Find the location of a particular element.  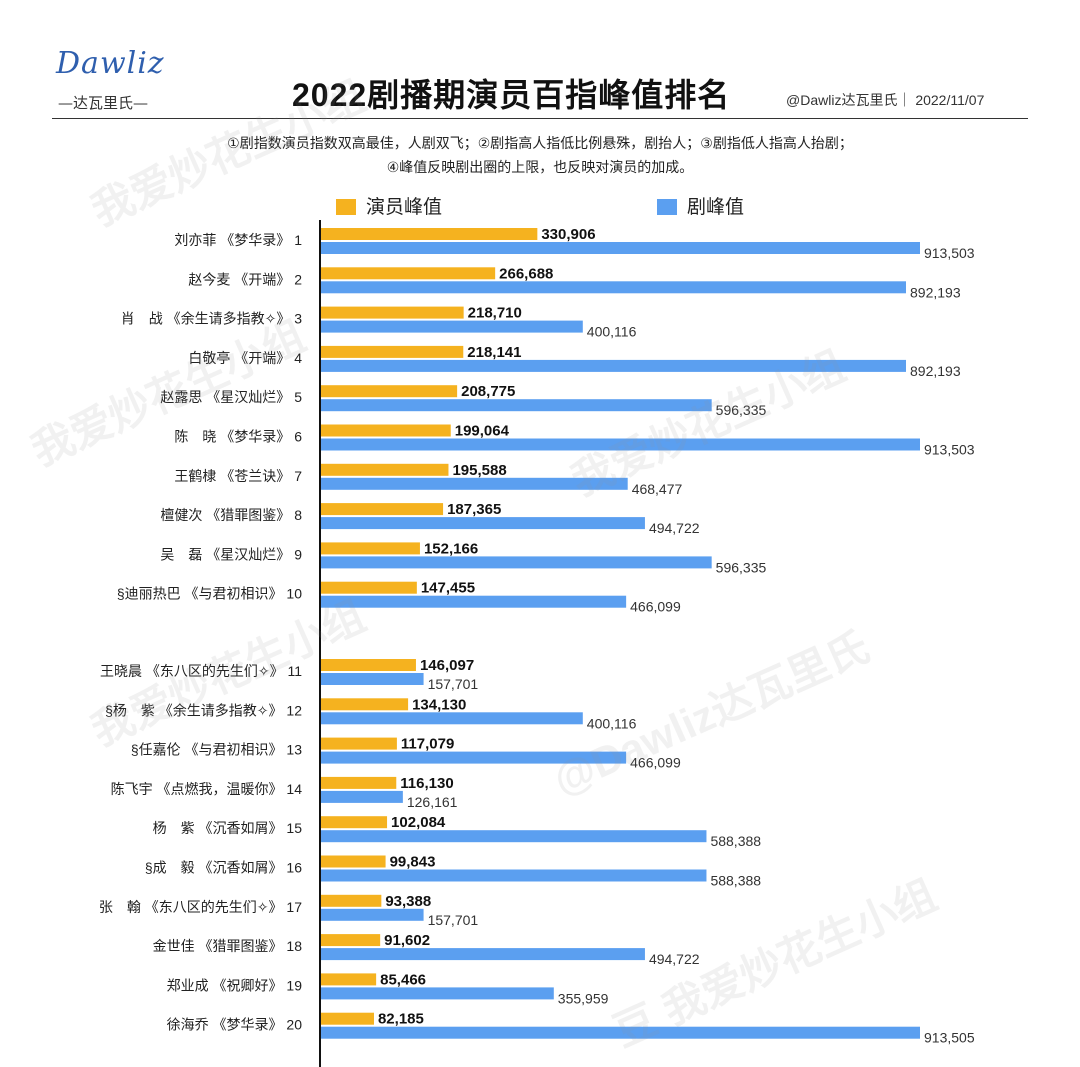

actor-value-label: 266,688 is located at coordinates (526, 273).